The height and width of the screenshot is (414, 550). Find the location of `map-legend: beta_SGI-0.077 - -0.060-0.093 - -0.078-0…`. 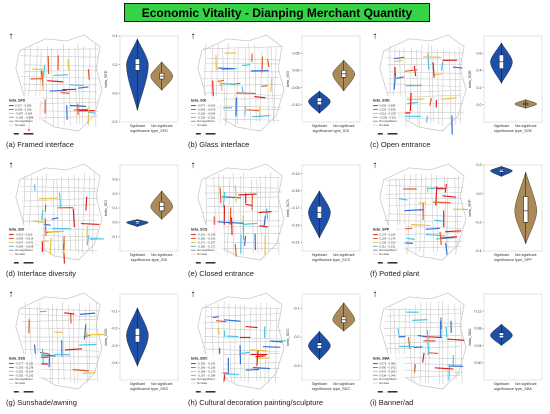

map-legend: beta_SGI-0.077 - -0.060-0.093 - -0.078-0… is located at coordinates (206, 112).